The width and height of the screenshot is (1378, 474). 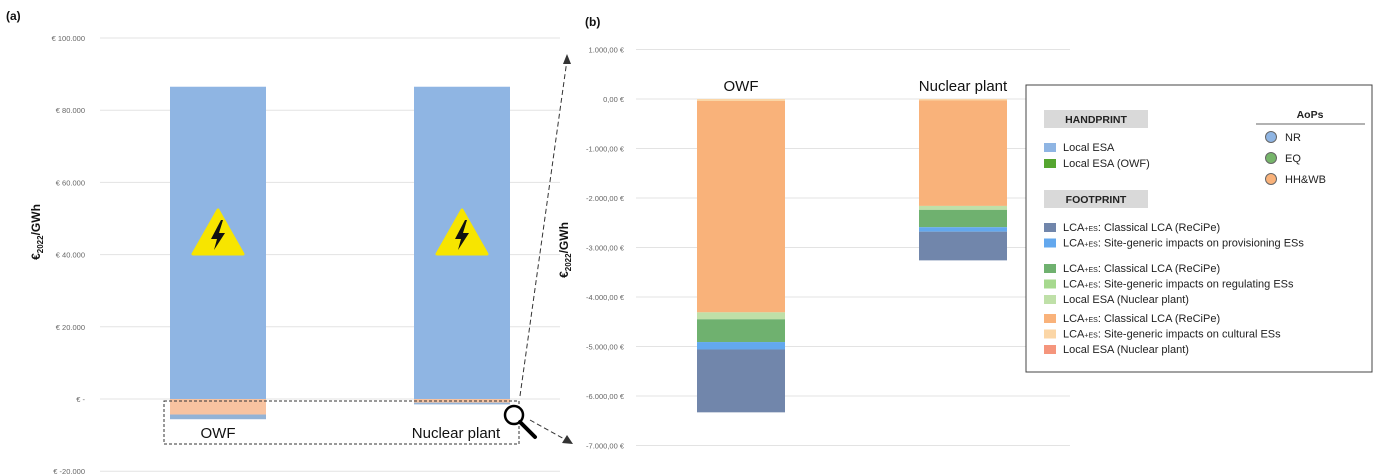 I want to click on footprint-header-bg, so click(x=1096, y=199).